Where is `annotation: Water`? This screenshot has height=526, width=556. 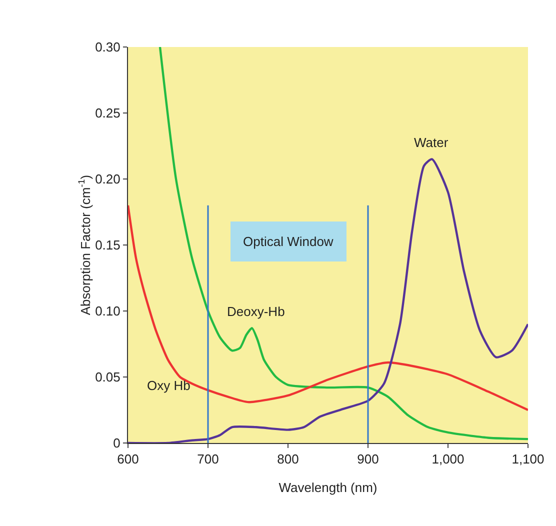 annotation: Water is located at coordinates (431, 142).